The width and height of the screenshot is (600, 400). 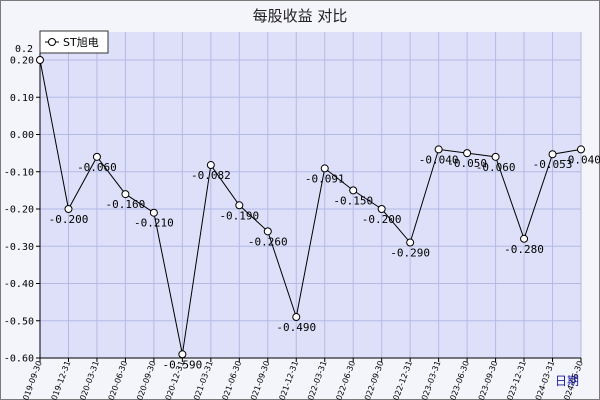 I want to click on data-label: -0.210, so click(x=154, y=223).